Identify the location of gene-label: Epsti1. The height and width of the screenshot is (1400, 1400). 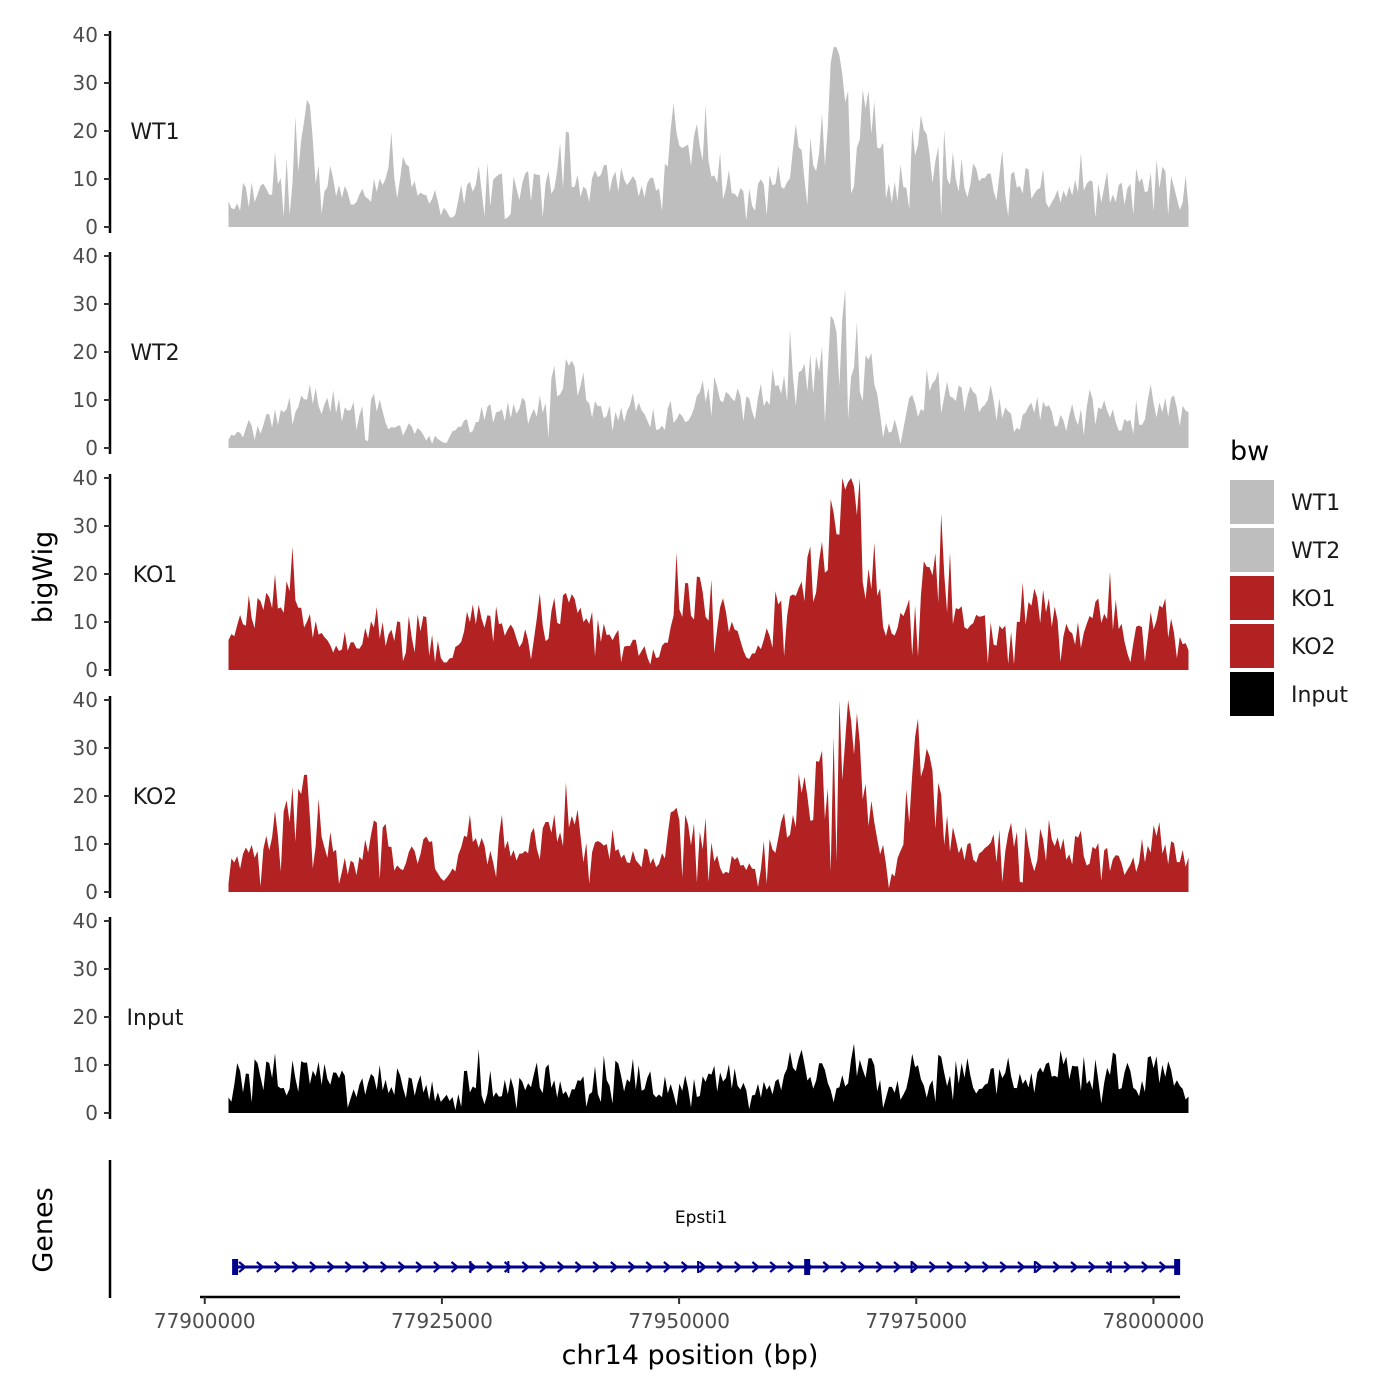
(701, 1218).